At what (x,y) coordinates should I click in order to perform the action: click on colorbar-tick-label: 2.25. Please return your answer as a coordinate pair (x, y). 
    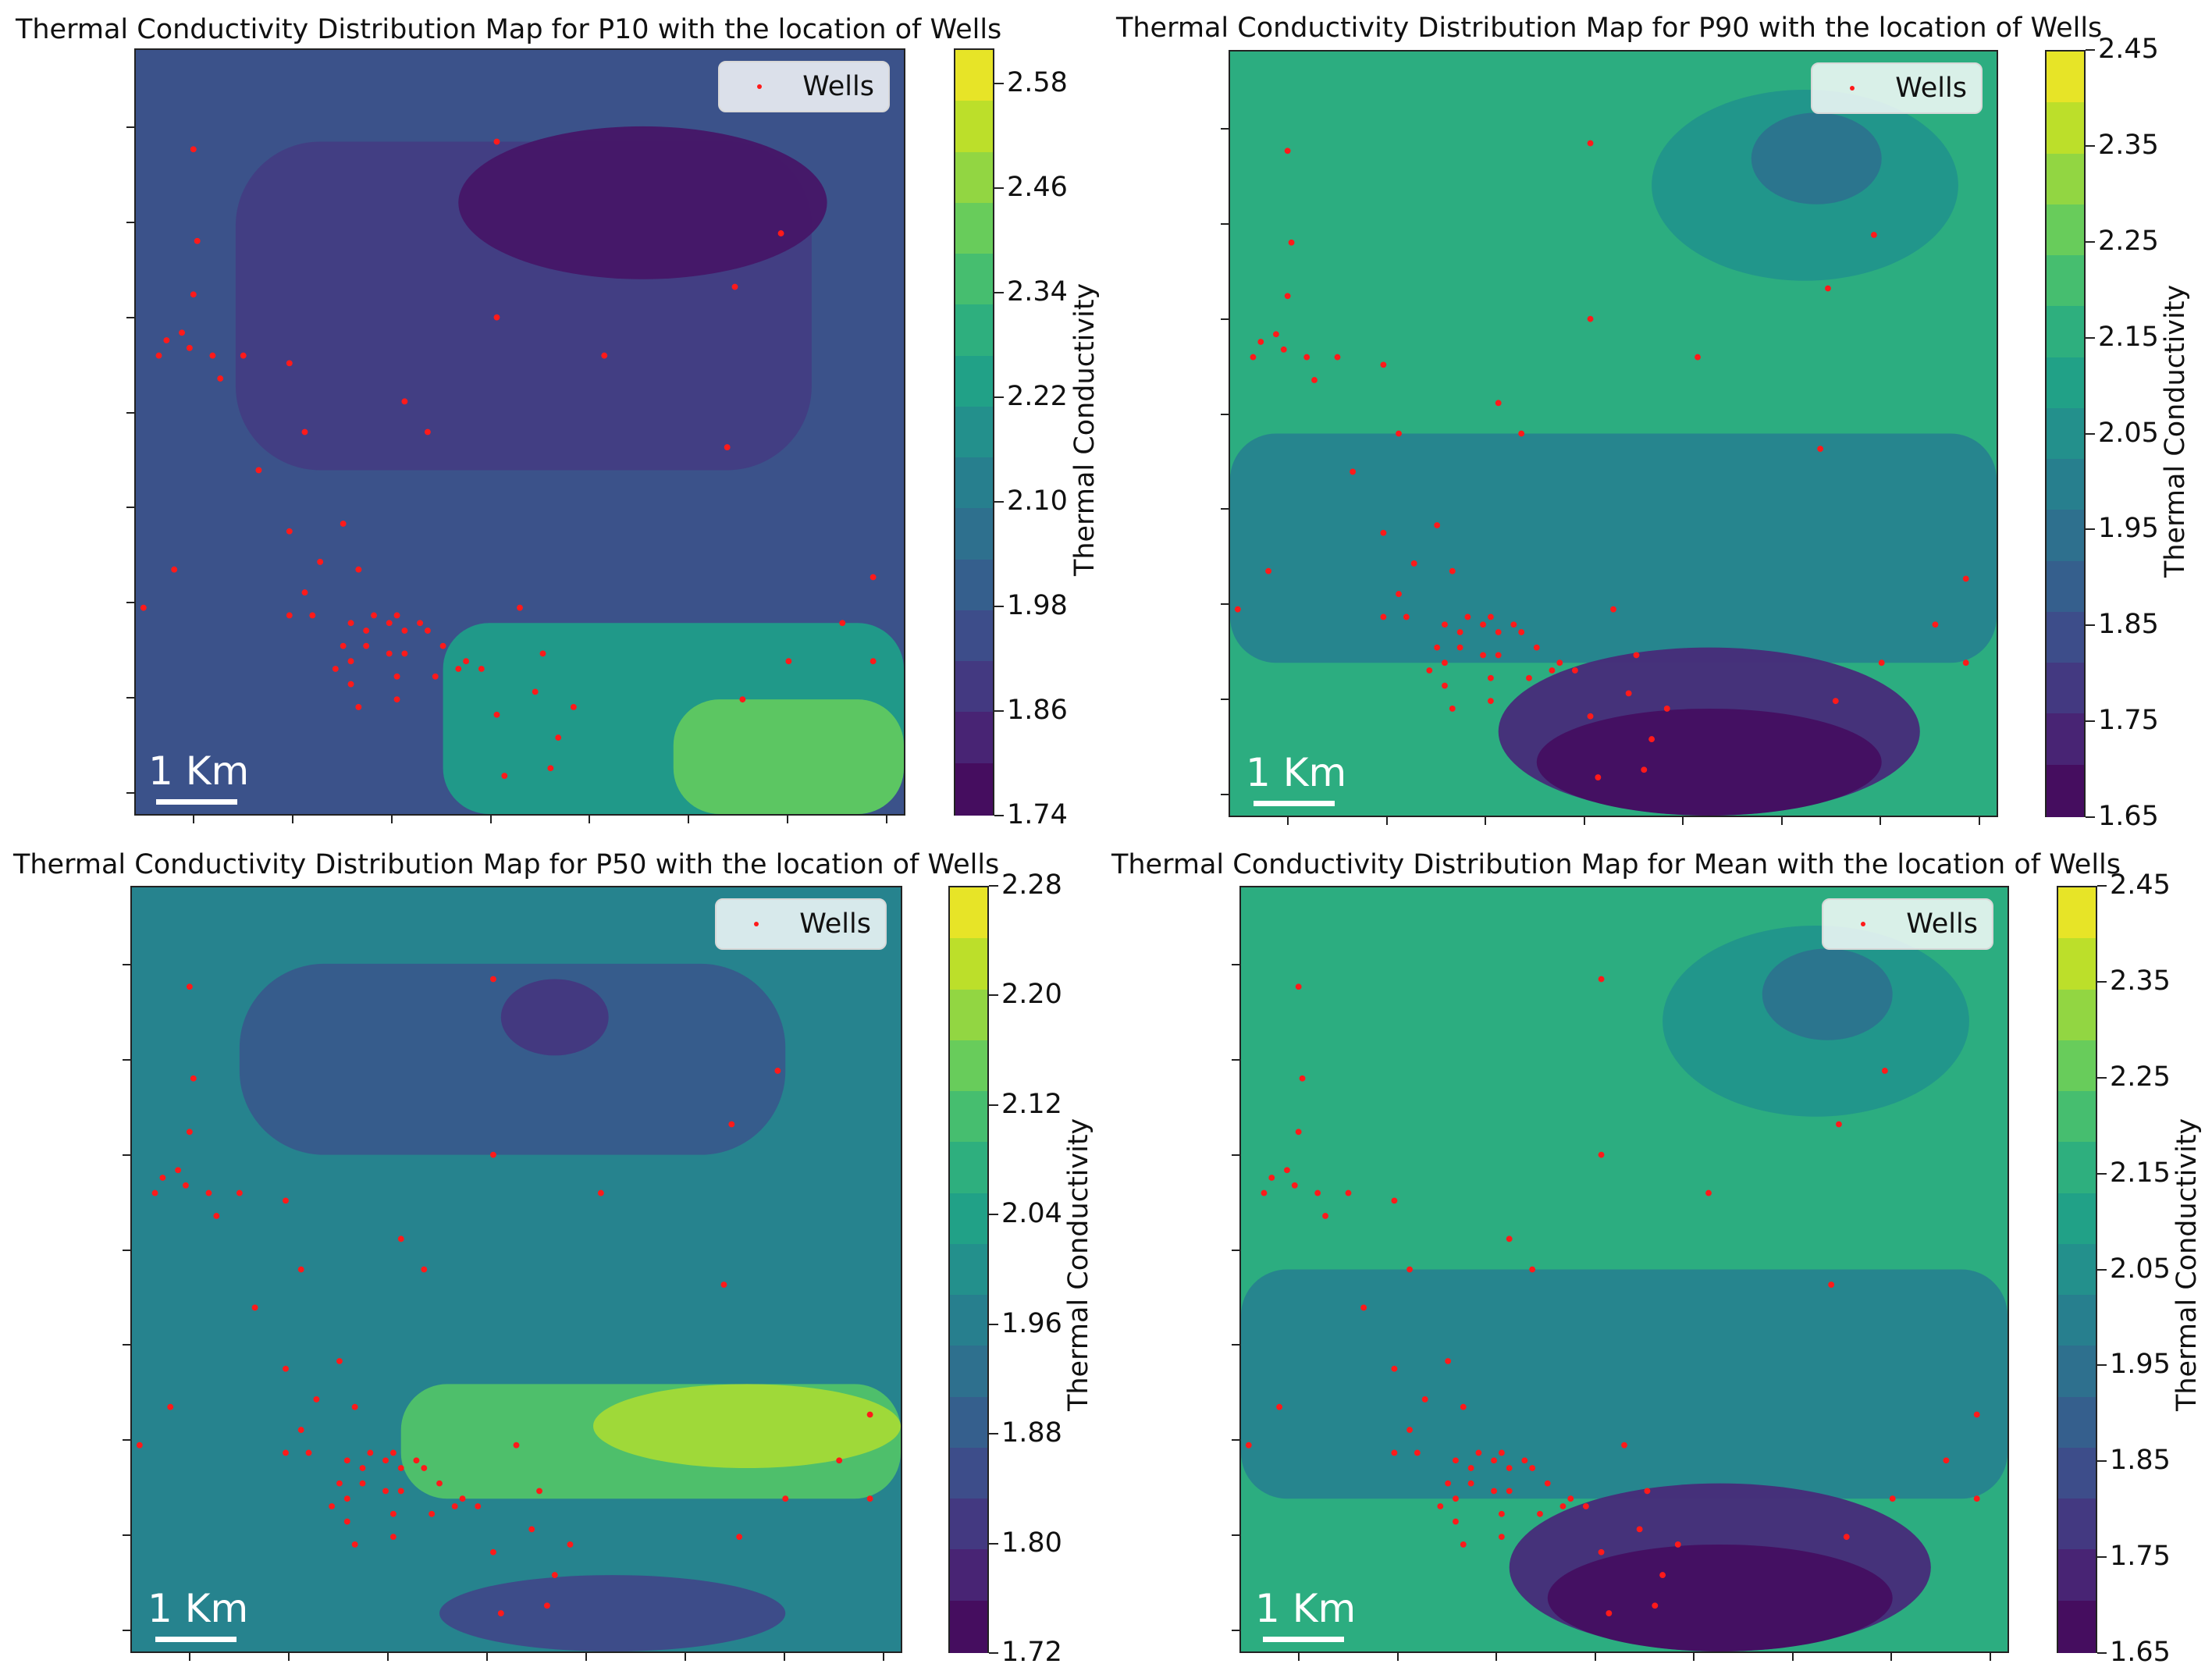
    Looking at the image, I should click on (2141, 1077).